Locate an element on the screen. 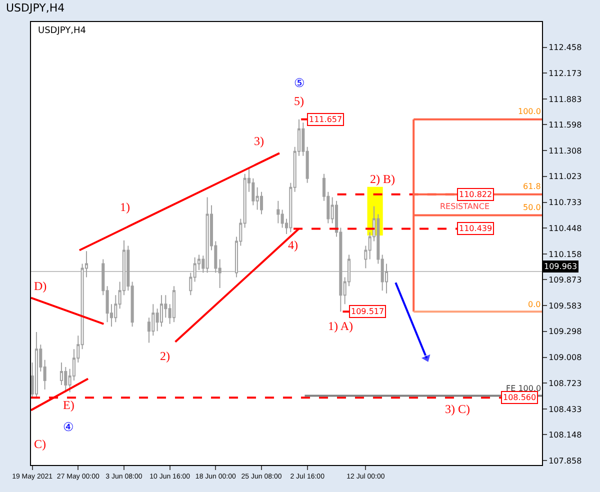 The height and width of the screenshot is (492, 600). y-tick-label: 109.298 is located at coordinates (565, 331).